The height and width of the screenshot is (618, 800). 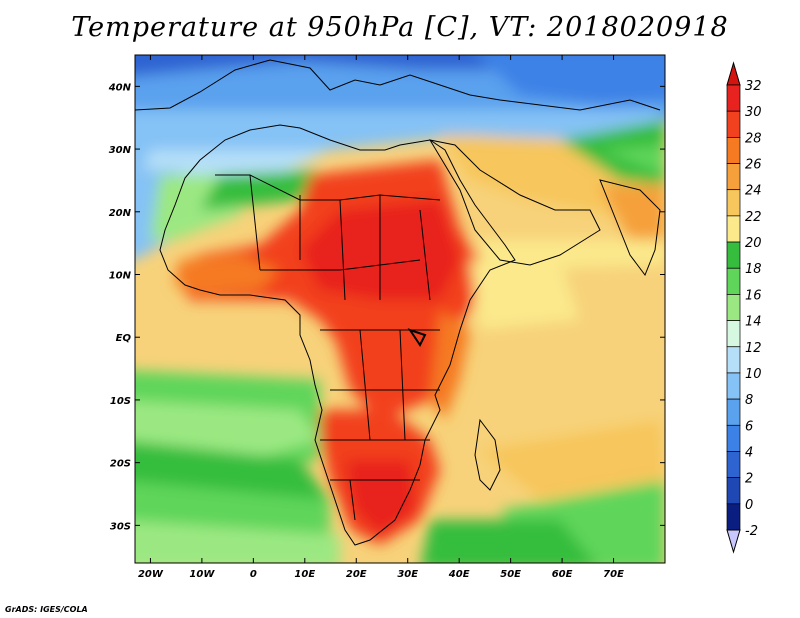 What do you see at coordinates (151, 574) in the screenshot?
I see `lon-tick-label: 20W` at bounding box center [151, 574].